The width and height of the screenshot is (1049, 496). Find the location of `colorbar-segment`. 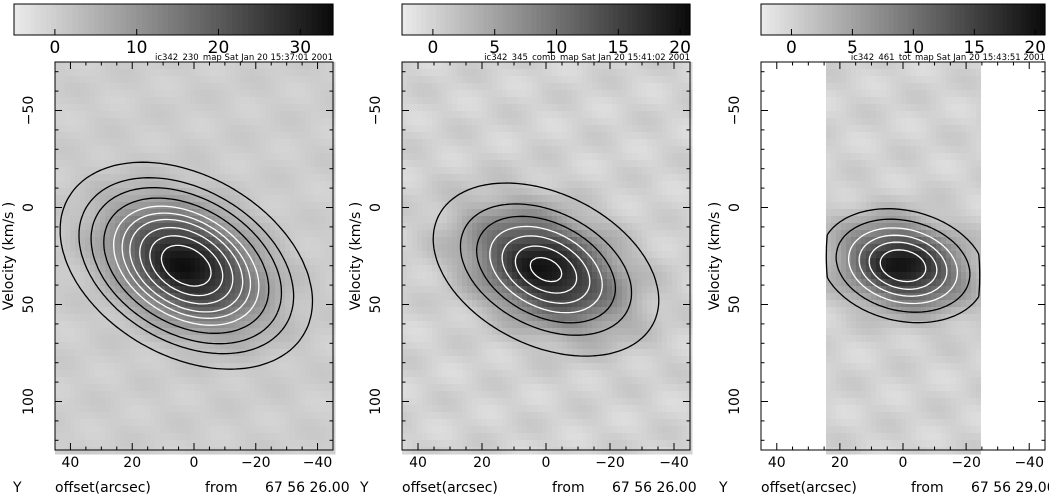

colorbar-segment is located at coordinates (304, 19).